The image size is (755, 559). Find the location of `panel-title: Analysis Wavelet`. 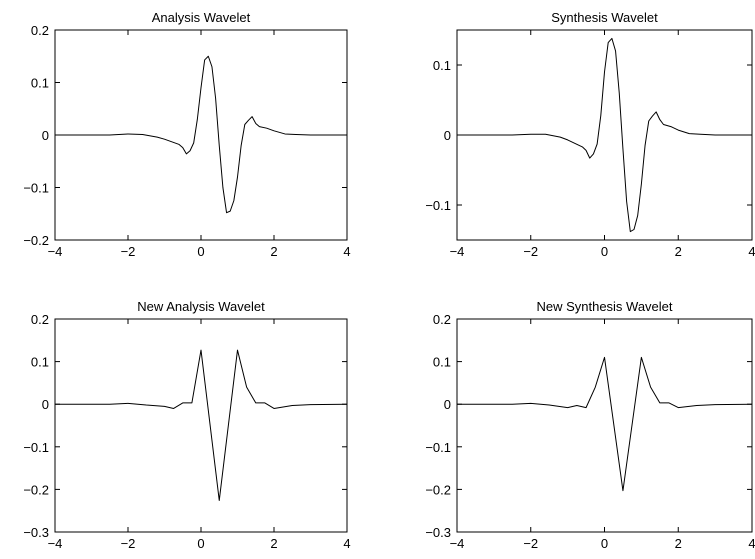

panel-title: Analysis Wavelet is located at coordinates (201, 17).